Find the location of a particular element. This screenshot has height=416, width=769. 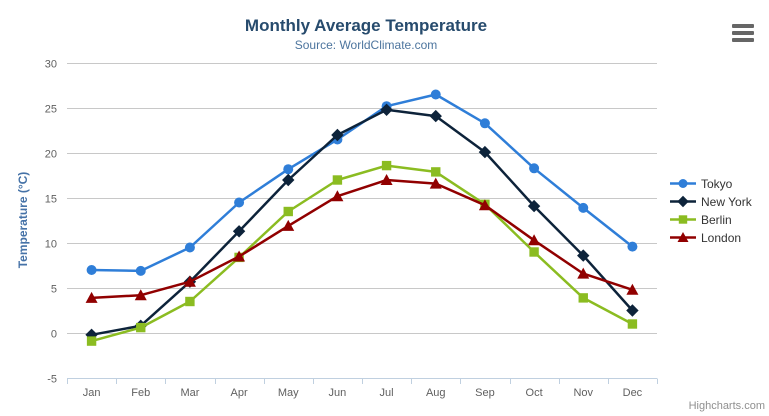

data-point-london-jan is located at coordinates (91, 297).